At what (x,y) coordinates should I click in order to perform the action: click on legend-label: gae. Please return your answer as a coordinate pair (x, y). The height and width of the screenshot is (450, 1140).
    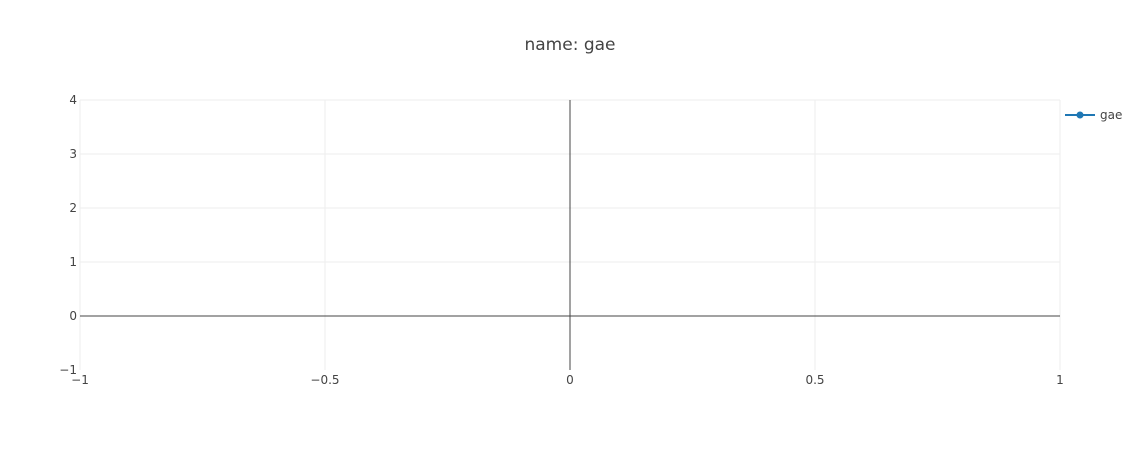
    Looking at the image, I should click on (1111, 115).